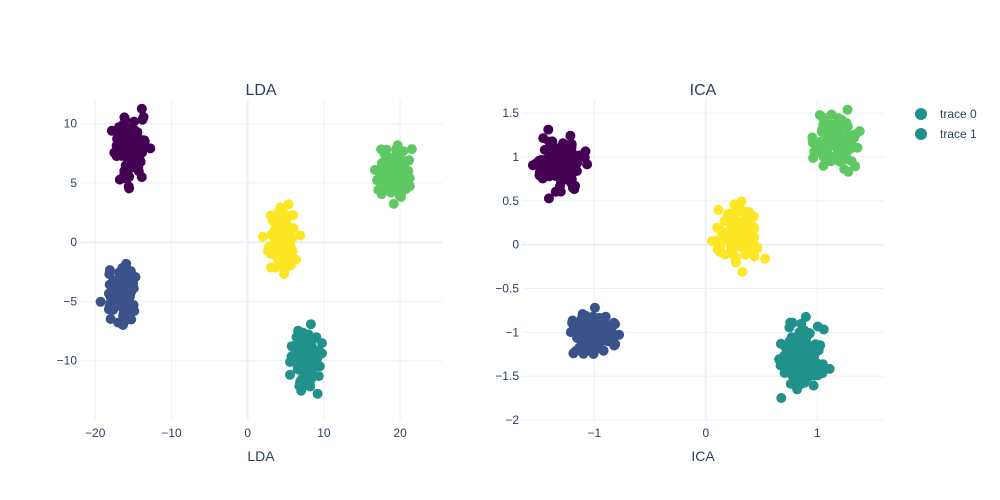 This screenshot has width=1000, height=500. I want to click on ica-y-tick-label: 0, so click(515, 245).